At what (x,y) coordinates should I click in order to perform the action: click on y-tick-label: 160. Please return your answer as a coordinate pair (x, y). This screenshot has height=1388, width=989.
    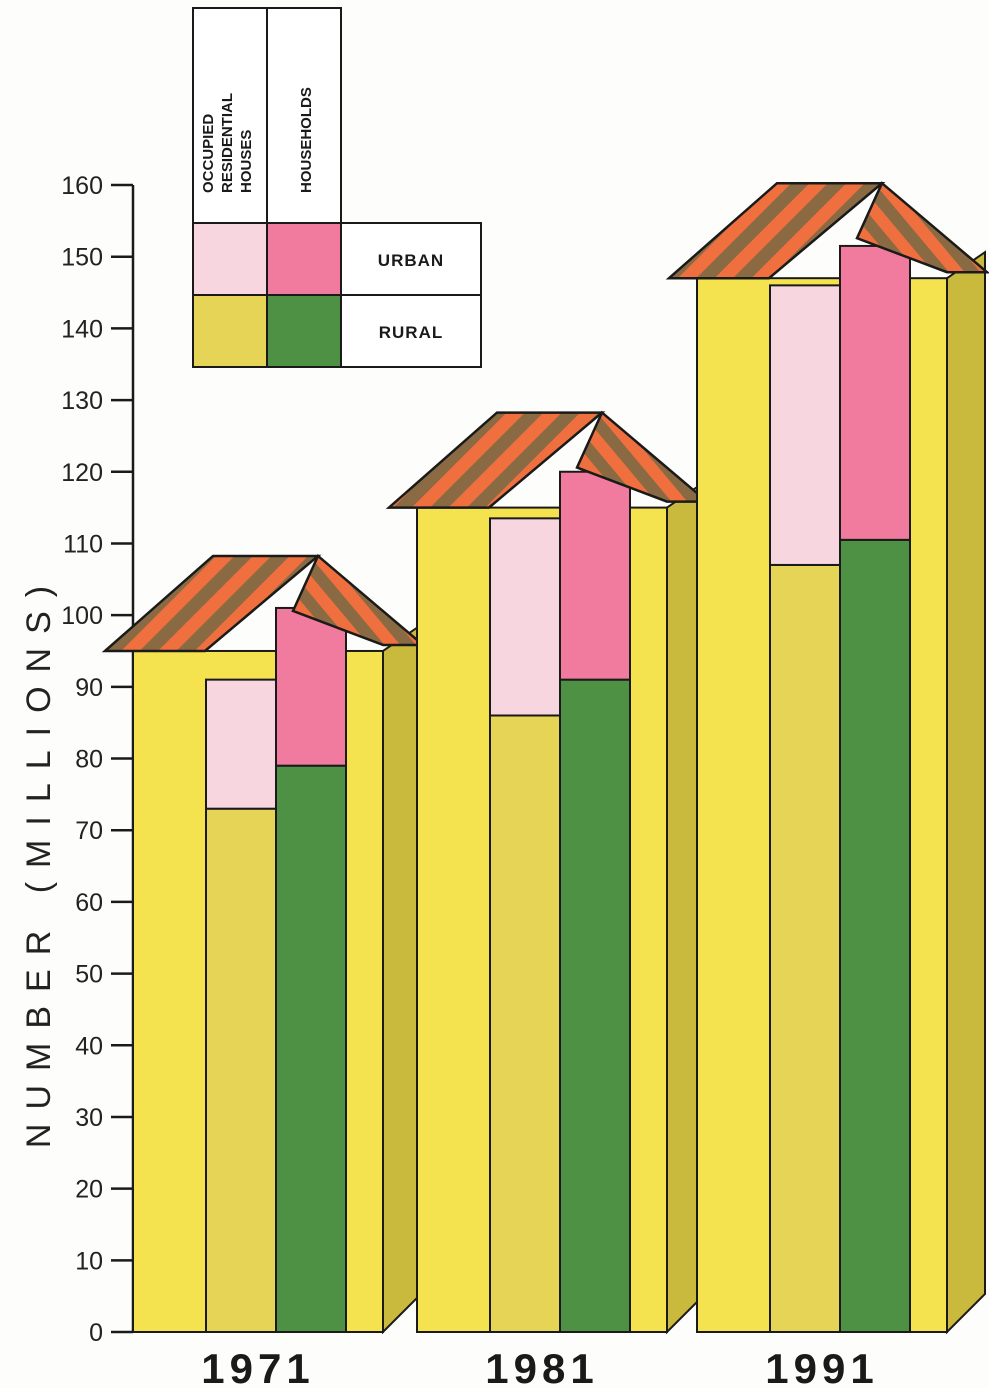
    Looking at the image, I should click on (82, 186).